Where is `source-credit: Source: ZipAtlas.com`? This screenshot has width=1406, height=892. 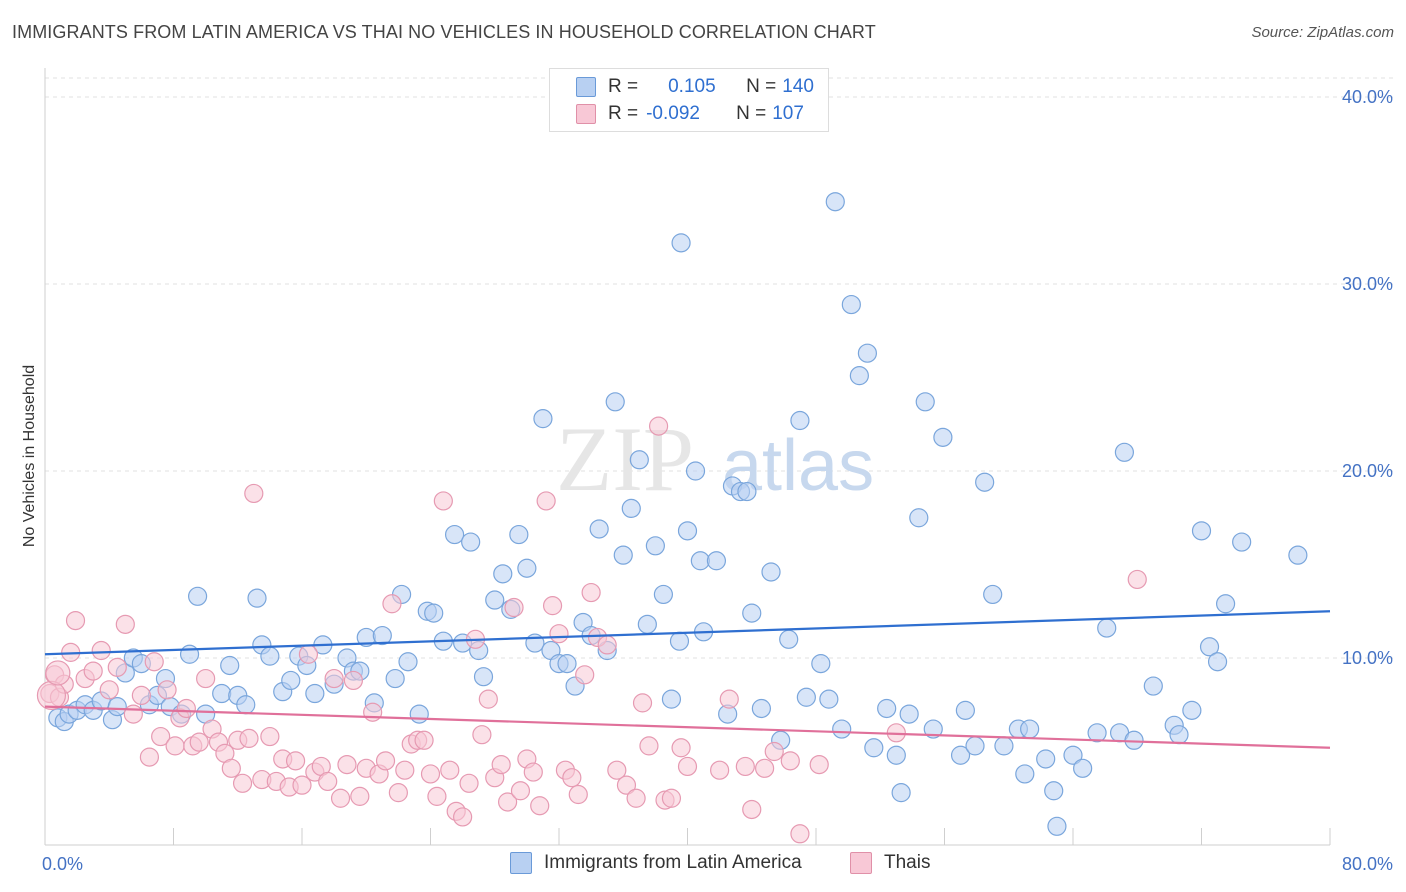
source-credit: Source: ZipAtlas.com is located at coordinates (1322, 32).